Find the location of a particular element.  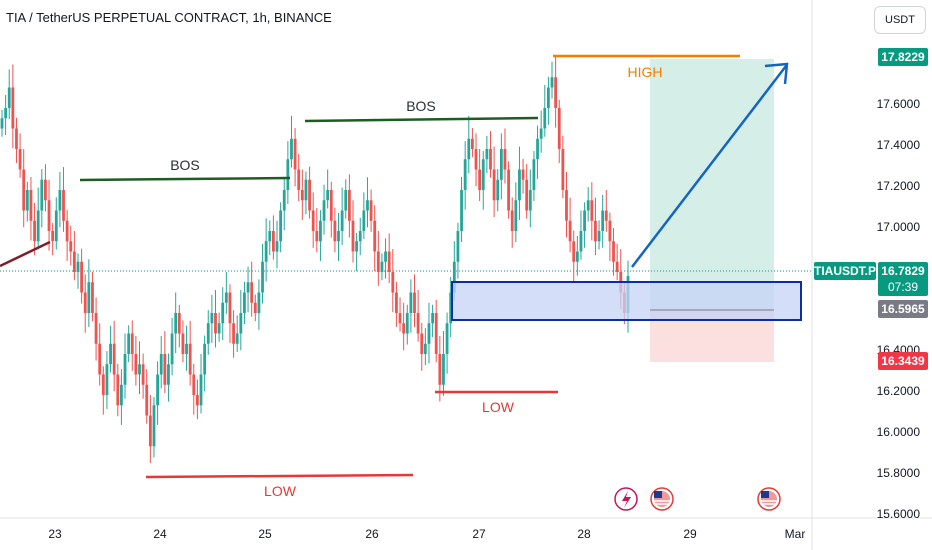

x-tick-label: 23 is located at coordinates (55, 534).